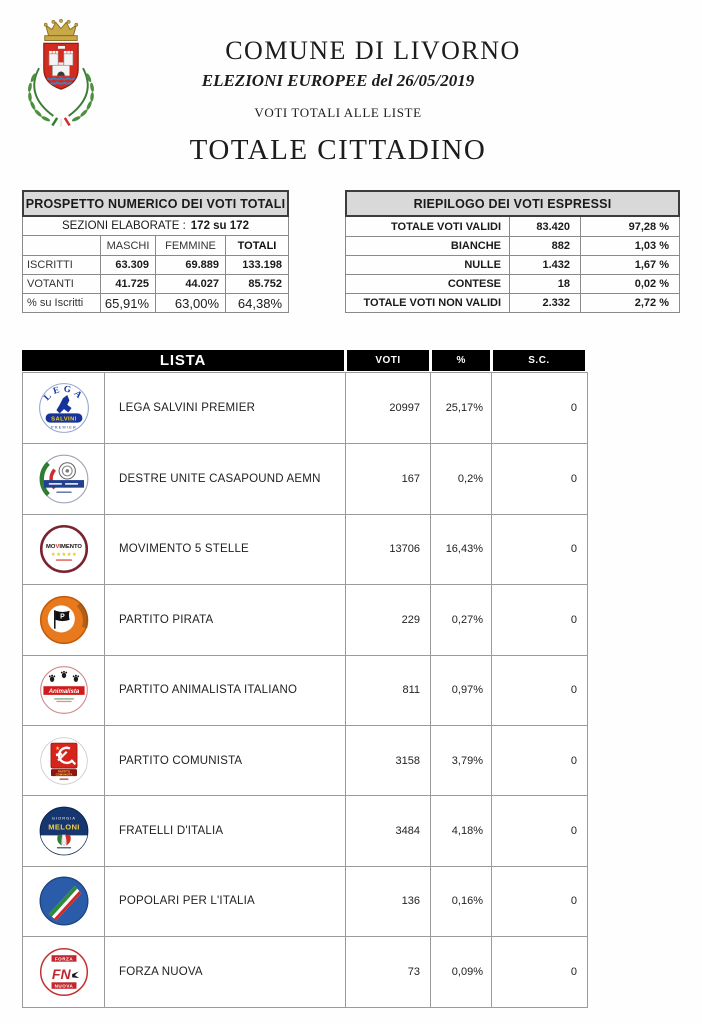 The height and width of the screenshot is (1024, 702). I want to click on party-row: DESTRE UNITE CASAPOUND AEMN 167 0,2% 0, so click(305, 478).